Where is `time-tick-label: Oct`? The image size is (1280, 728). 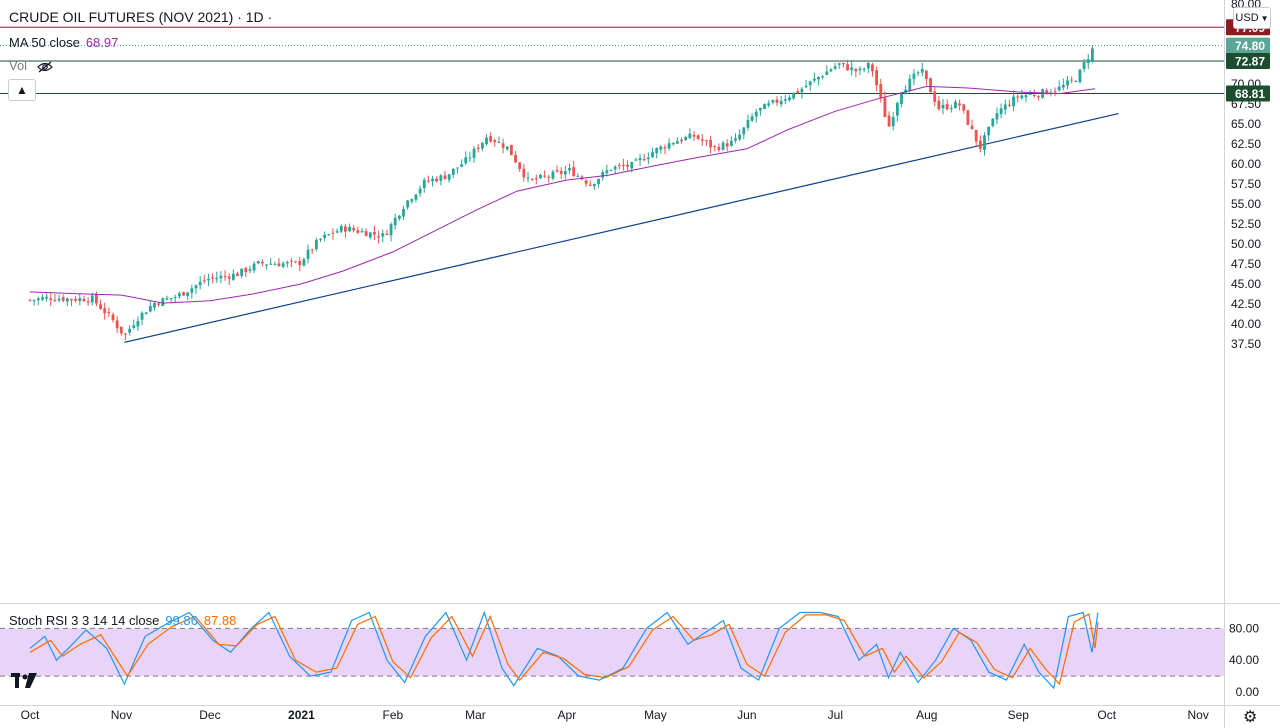
time-tick-label: Oct is located at coordinates (30, 715).